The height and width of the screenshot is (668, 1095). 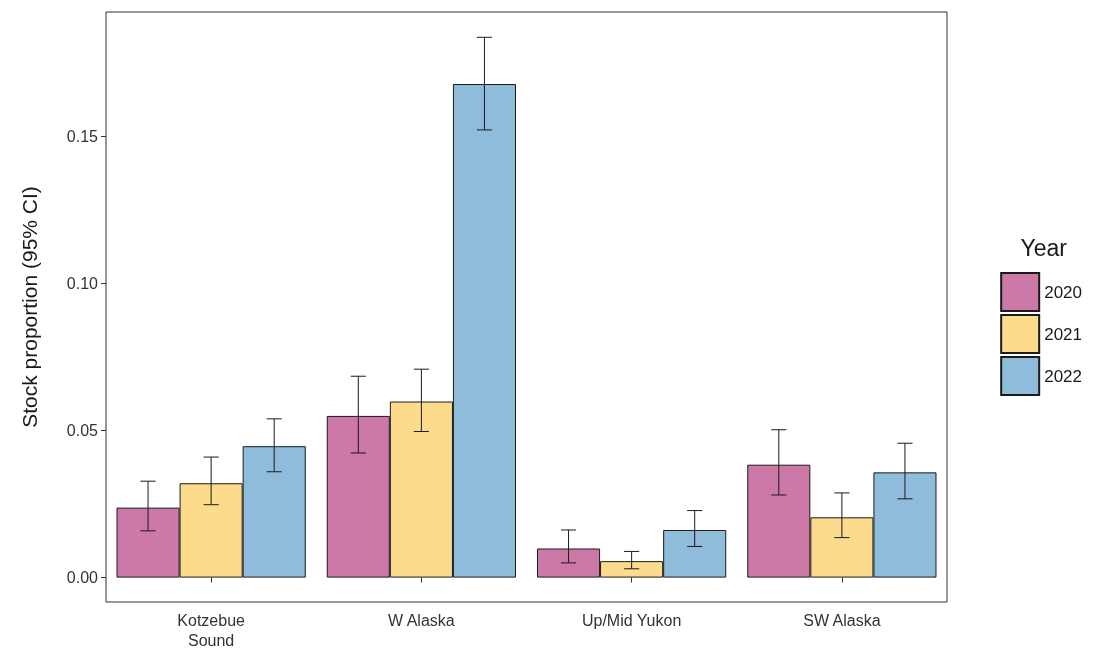 What do you see at coordinates (211, 630) in the screenshot?
I see `x-tick-label: Kotzebue Sound` at bounding box center [211, 630].